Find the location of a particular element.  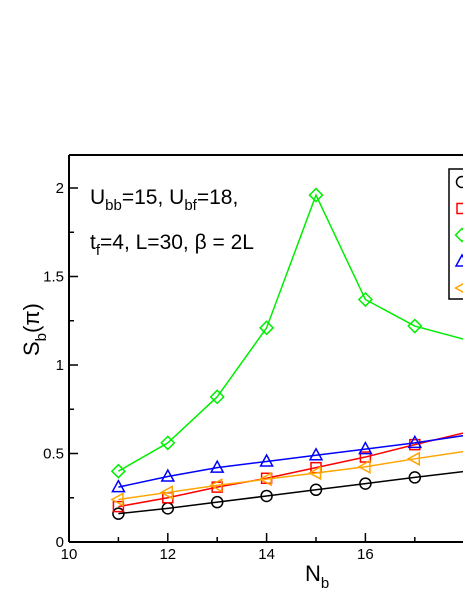

parameter-annotation-line-1: Ubb=15, Ubf=18, is located at coordinates (164, 200).